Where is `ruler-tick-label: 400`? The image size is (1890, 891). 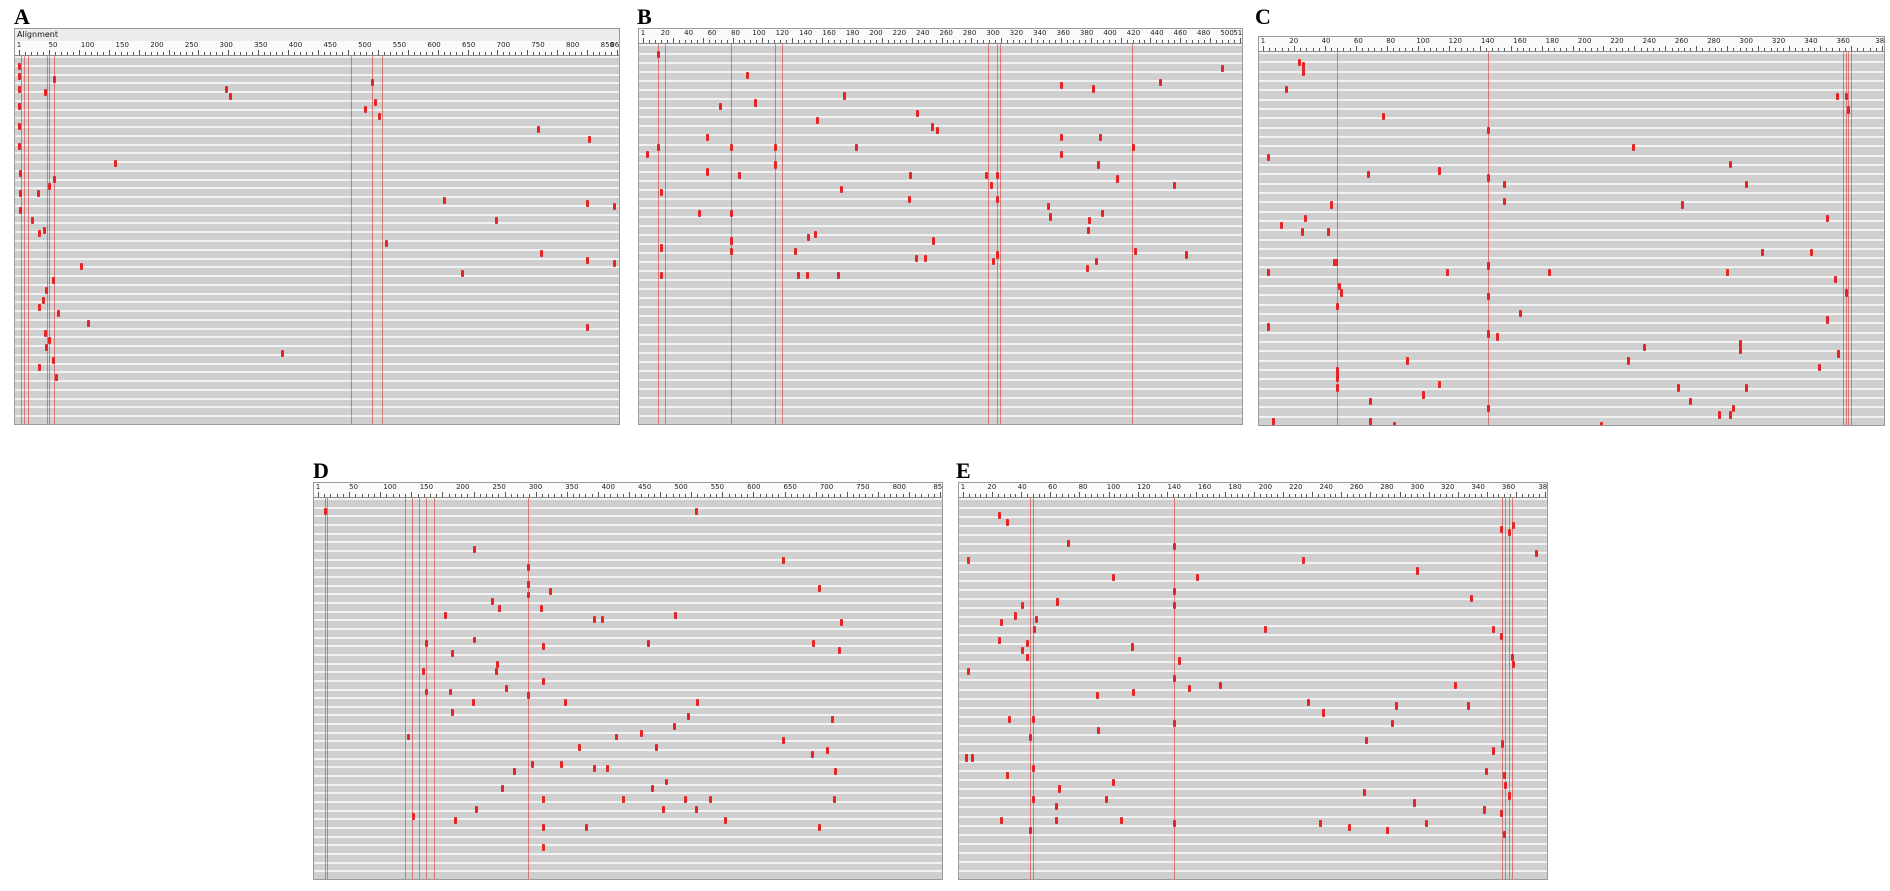 ruler-tick-label: 400 is located at coordinates (295, 45).